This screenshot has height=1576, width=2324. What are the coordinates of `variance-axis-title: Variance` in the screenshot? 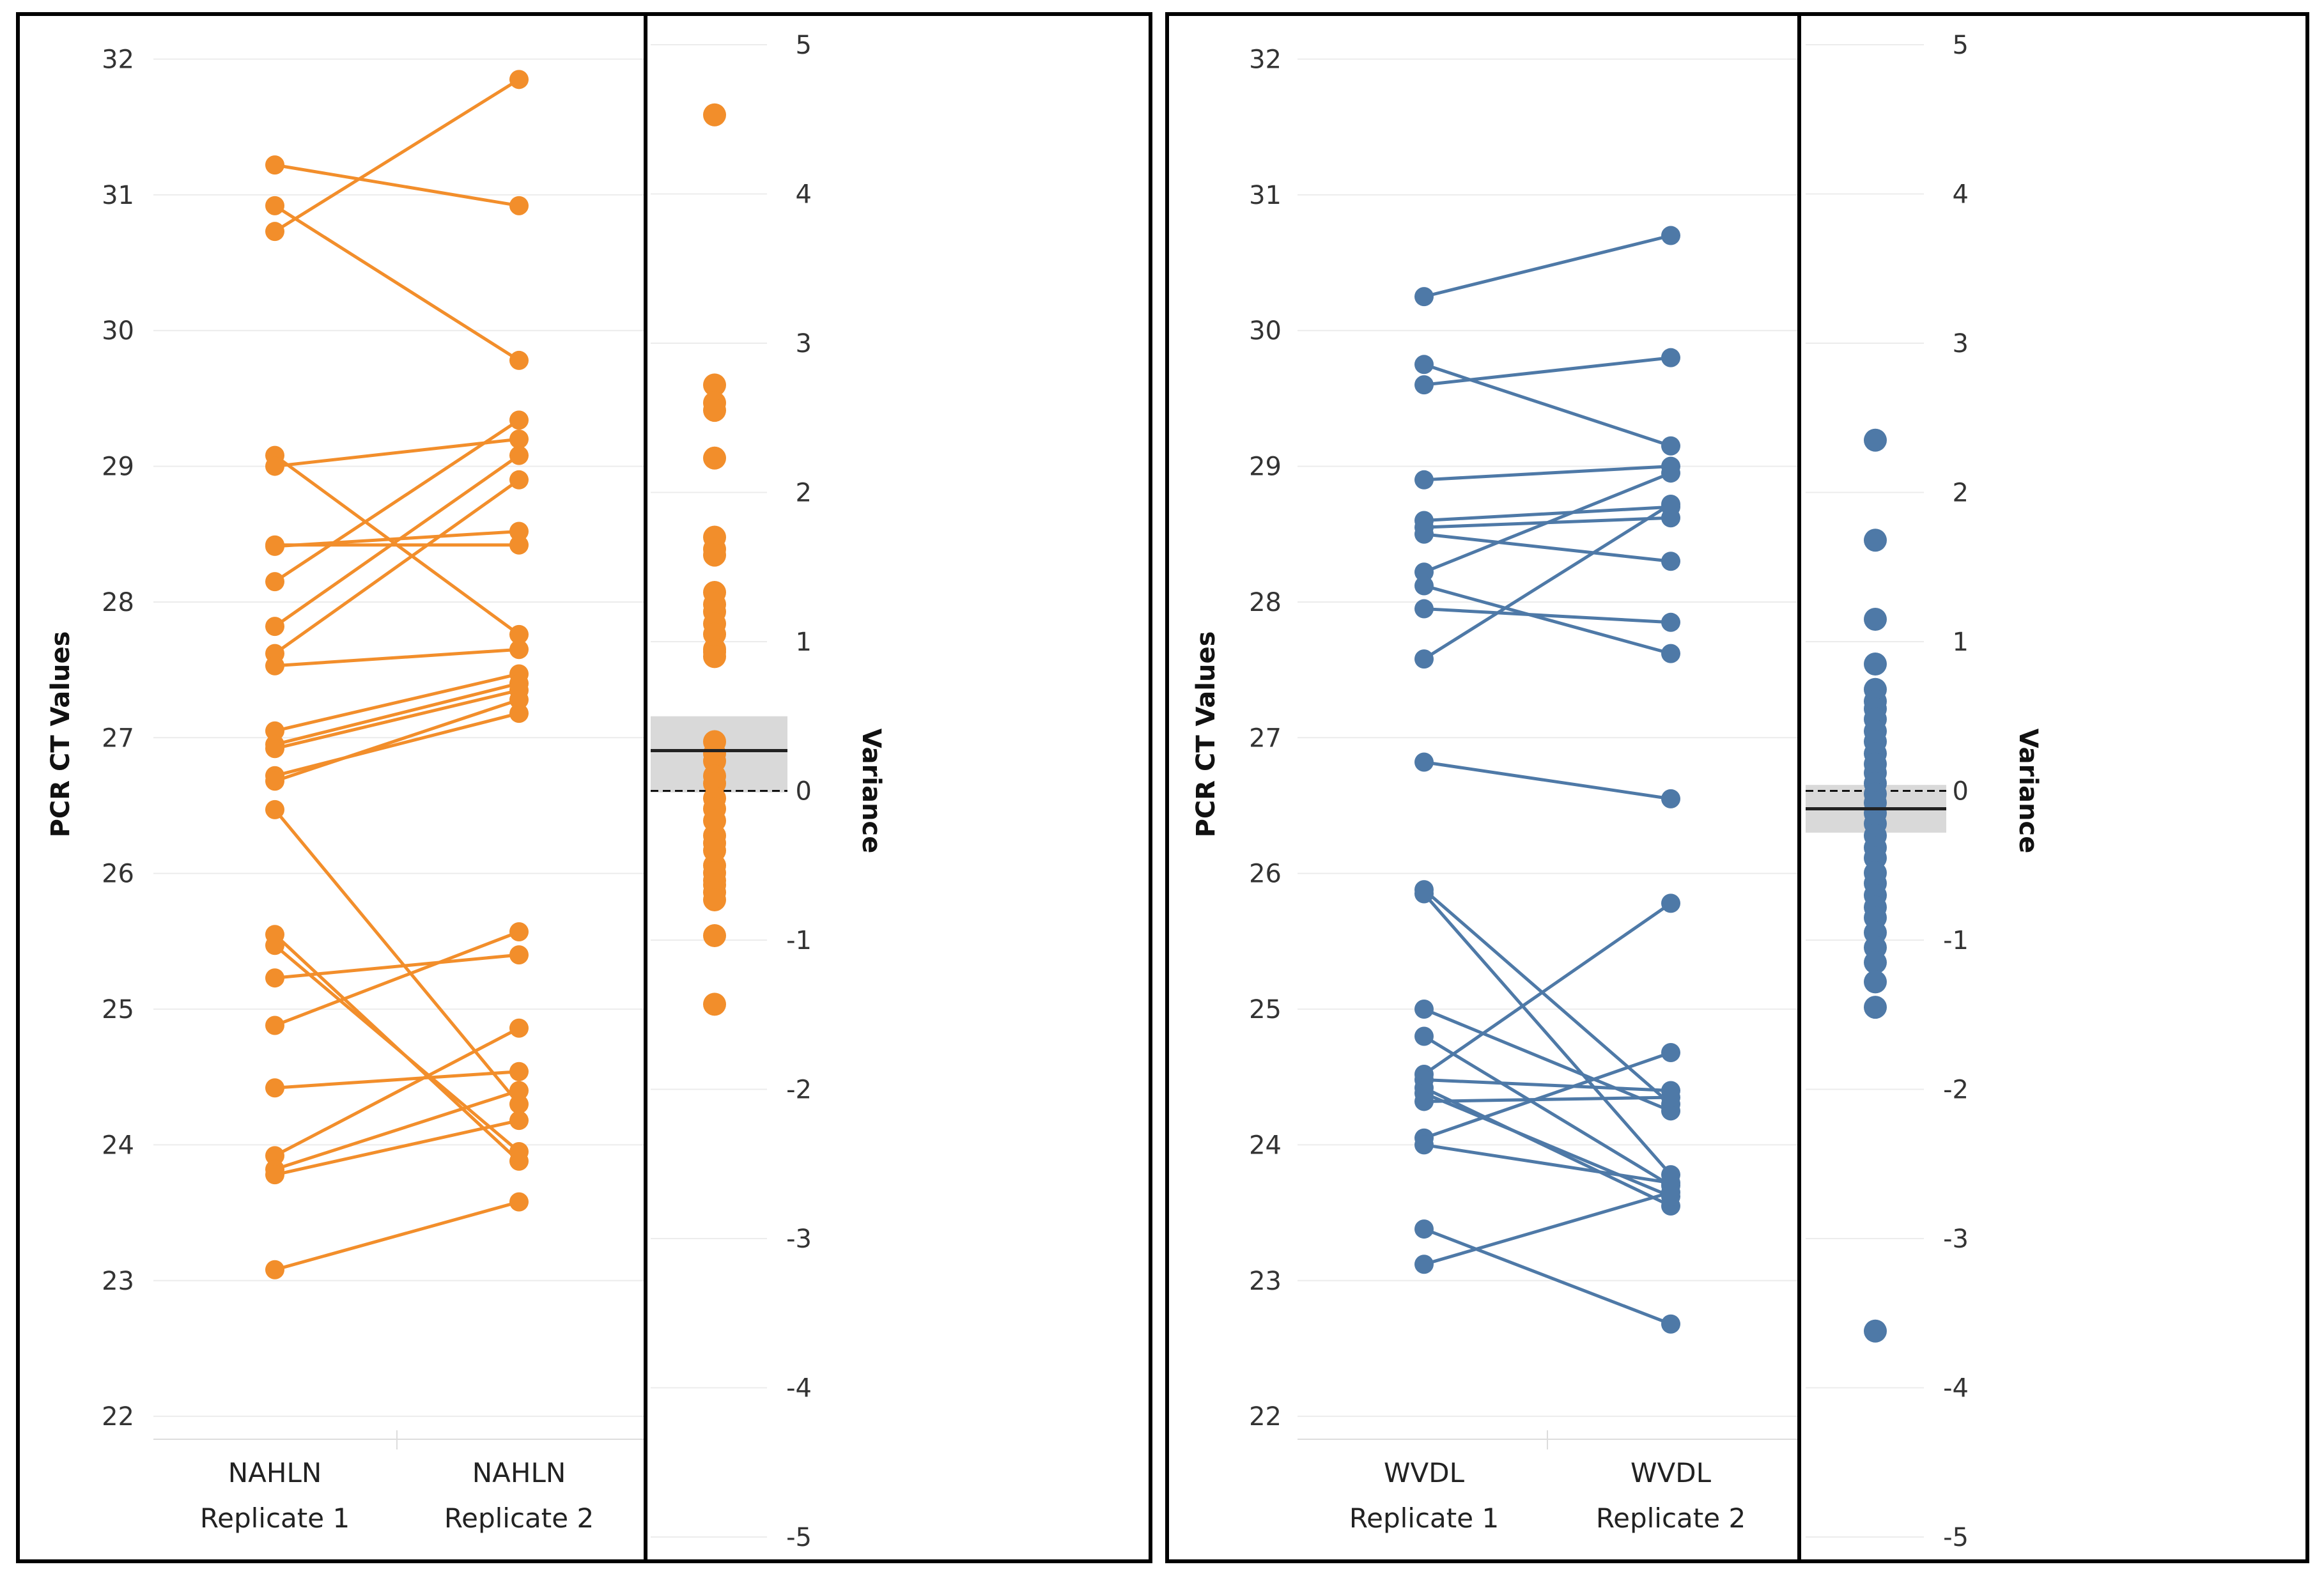 It's located at (871, 791).